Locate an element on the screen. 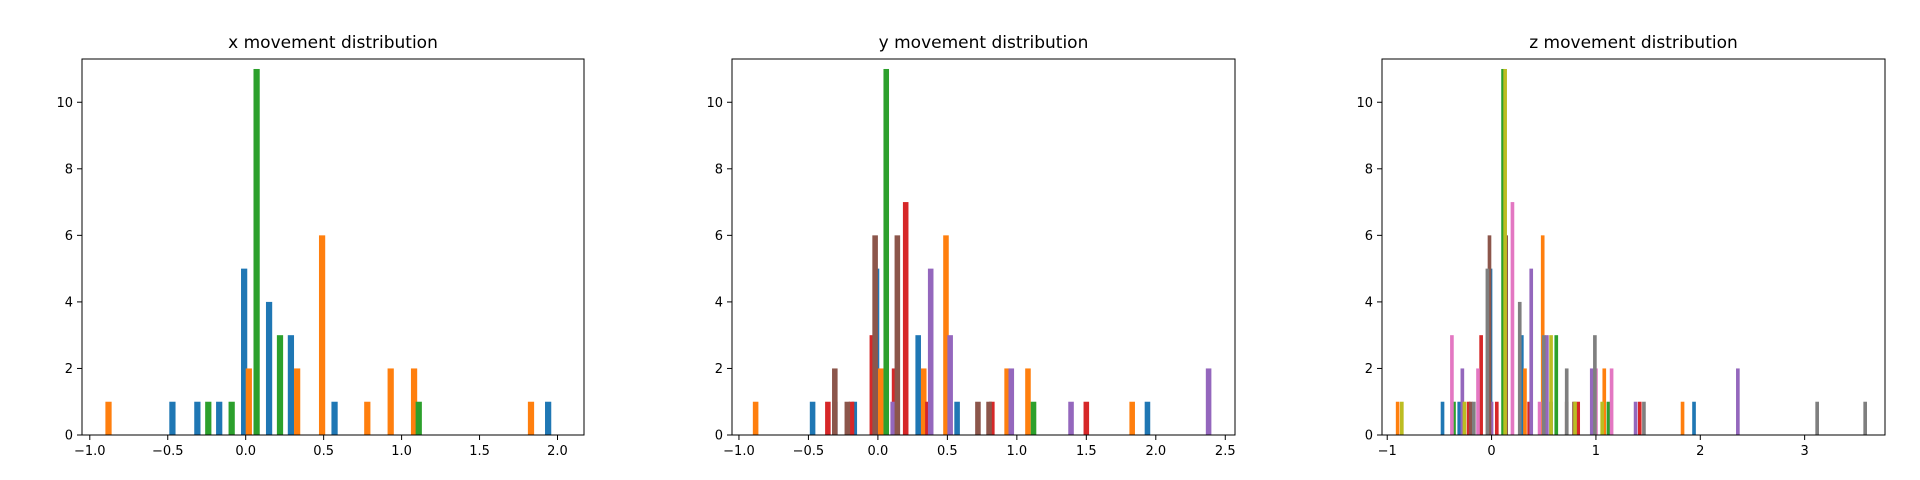 Image resolution: width=1920 pixels, height=480 pixels. y-movement-x-ticks: −1.0 −0.5 0.0 0.5 1.0 1.5 2.0 2.5 is located at coordinates (979, 447).